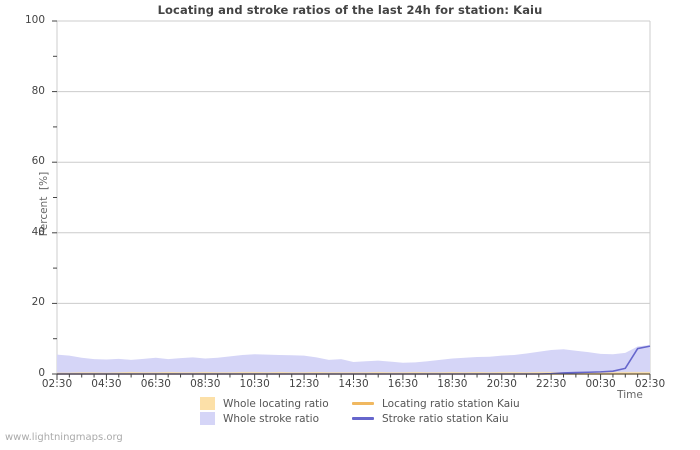 The width and height of the screenshot is (700, 450). I want to click on x-tick-label: 12:30, so click(304, 384).